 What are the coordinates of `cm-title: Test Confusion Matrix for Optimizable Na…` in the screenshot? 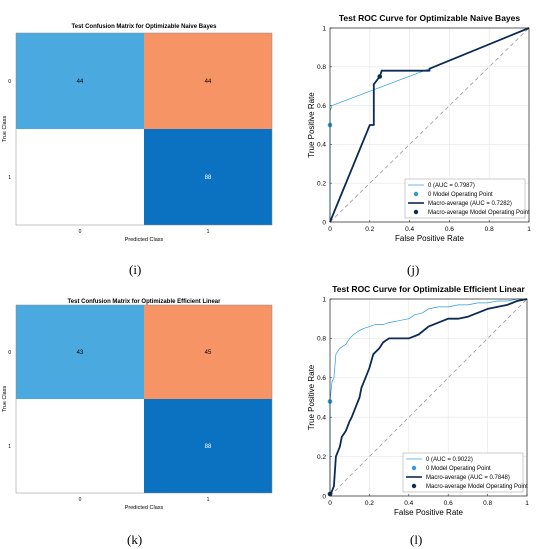 It's located at (145, 27).